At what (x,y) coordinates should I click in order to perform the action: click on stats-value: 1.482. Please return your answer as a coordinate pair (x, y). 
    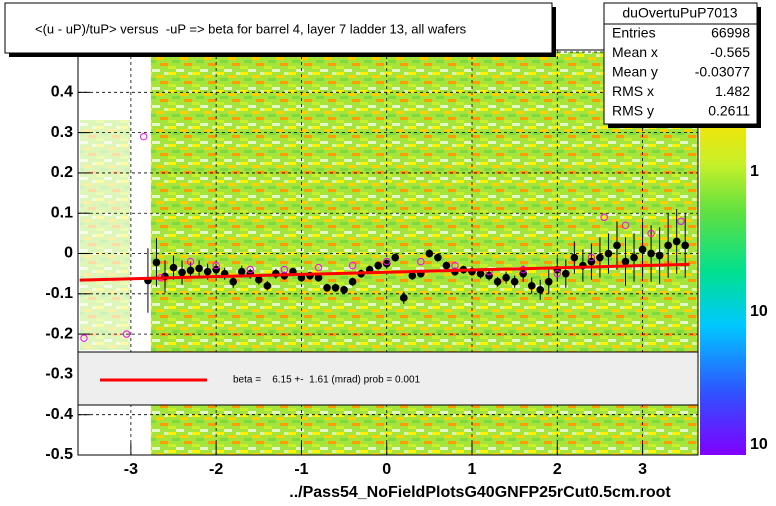
    Looking at the image, I should click on (732, 91).